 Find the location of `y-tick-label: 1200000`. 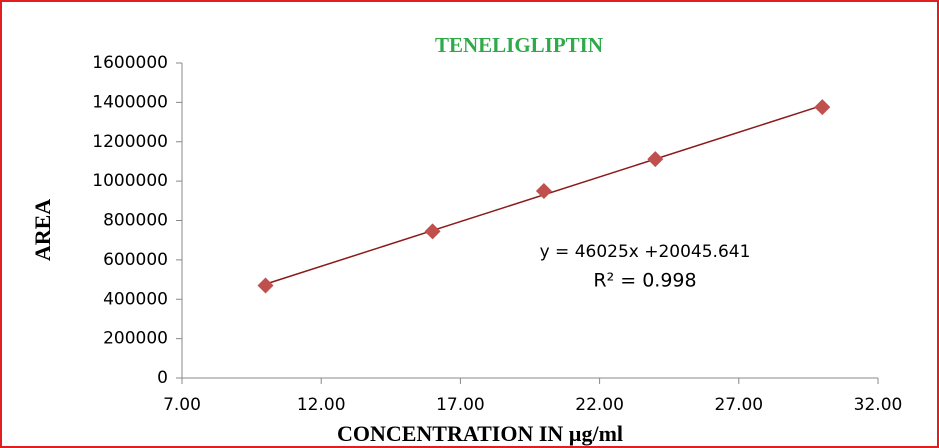

y-tick-label: 1200000 is located at coordinates (130, 142).